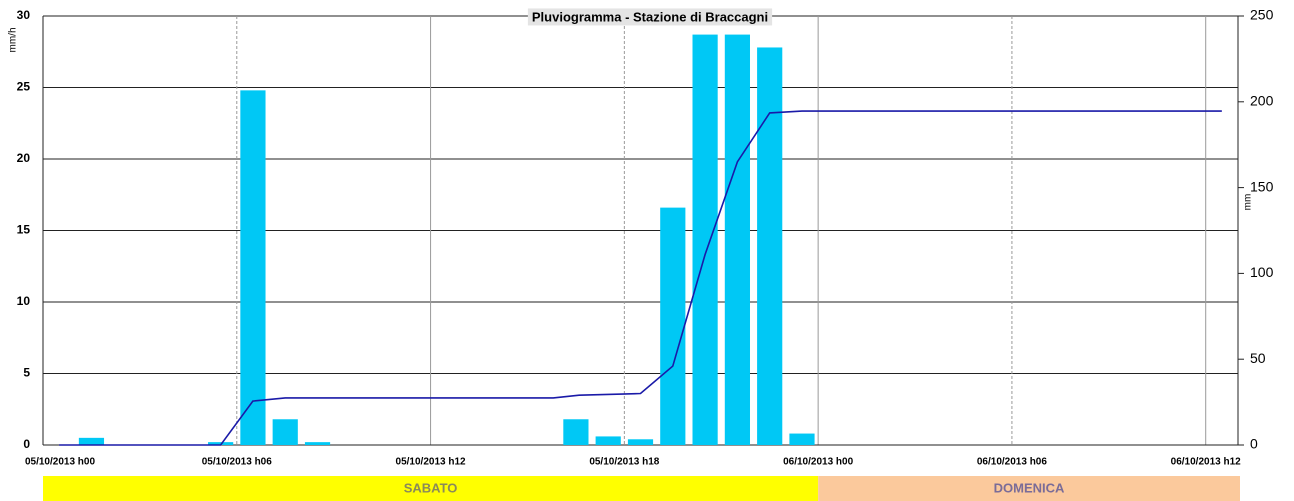  Describe the element at coordinates (237, 462) in the screenshot. I see `x-tick-label: 05/10/2013 h06` at that location.